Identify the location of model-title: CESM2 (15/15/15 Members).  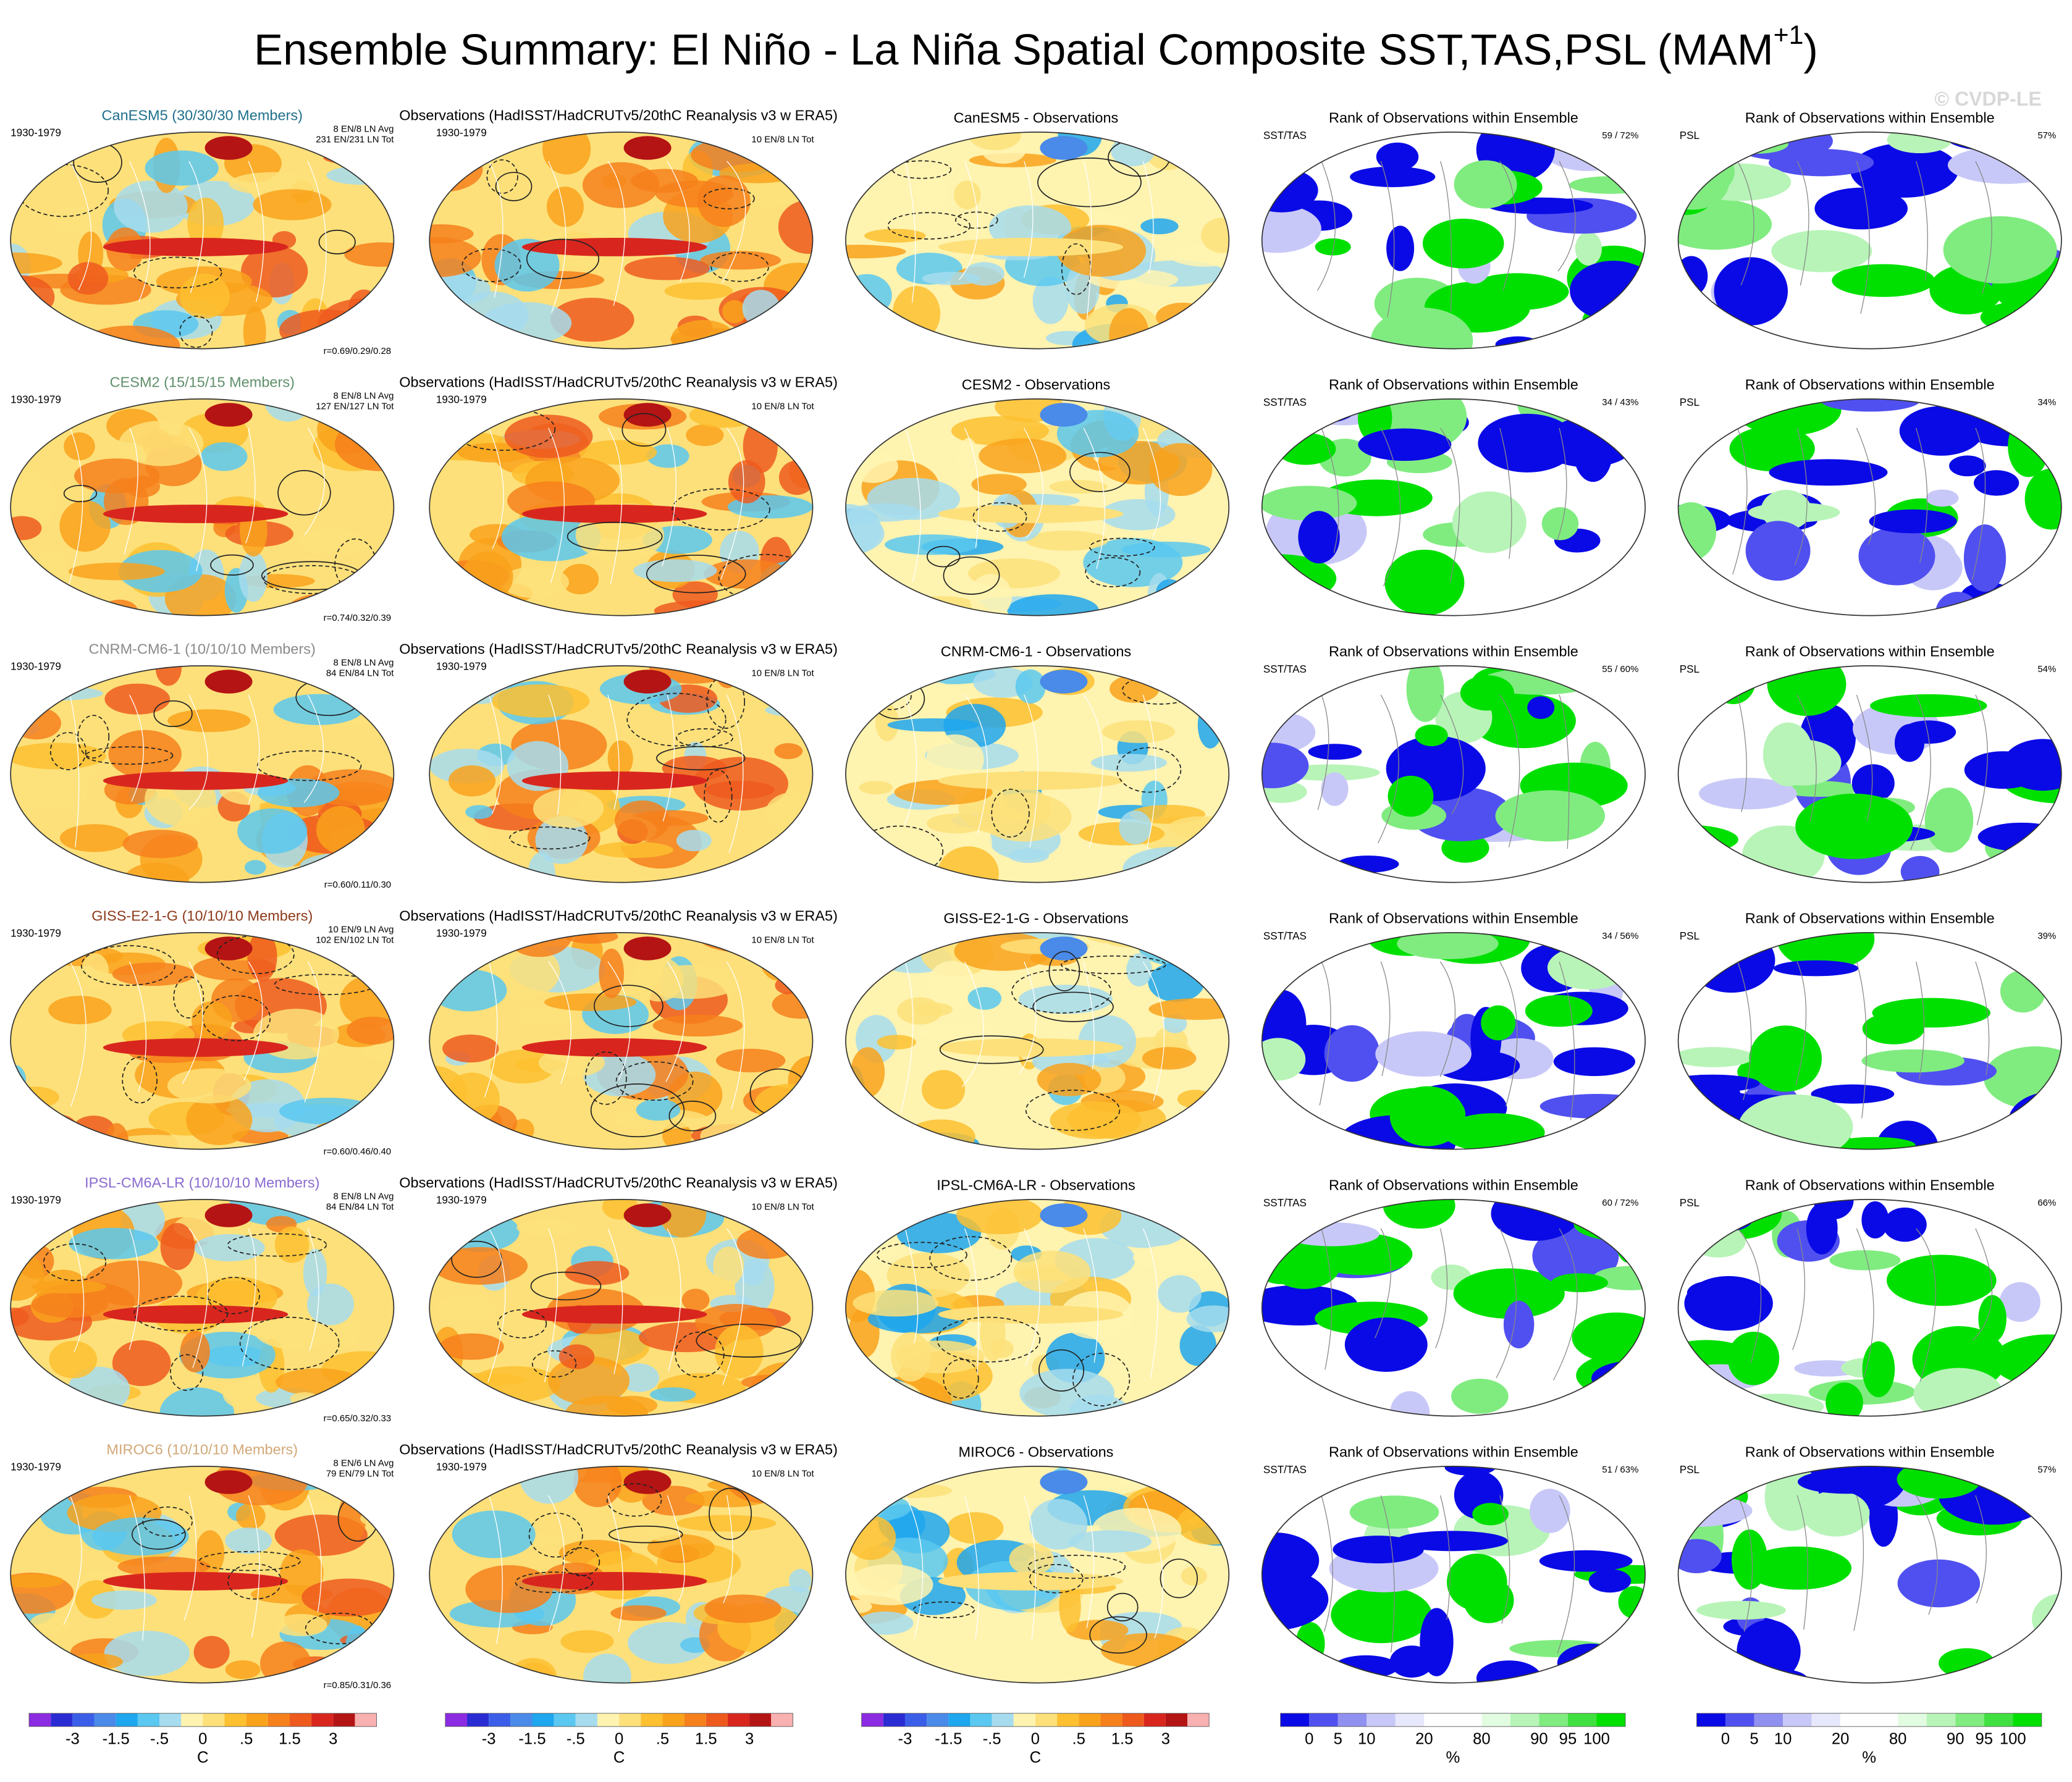
(202, 382).